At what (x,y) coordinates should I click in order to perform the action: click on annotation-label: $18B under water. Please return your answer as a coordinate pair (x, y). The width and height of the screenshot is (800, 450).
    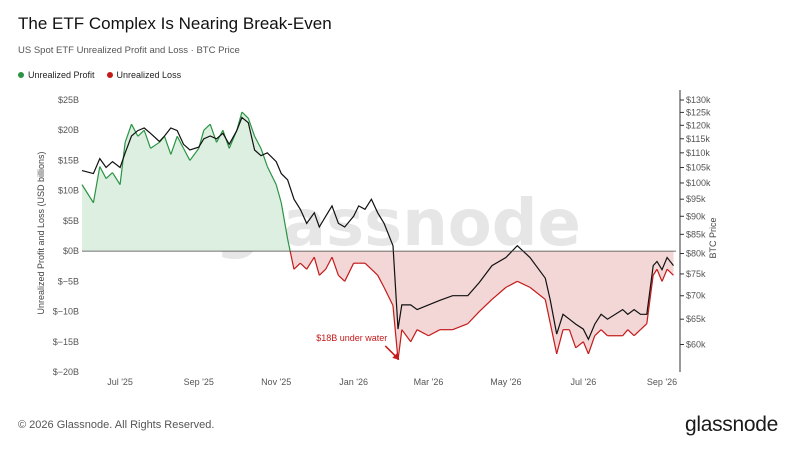
    Looking at the image, I should click on (351, 338).